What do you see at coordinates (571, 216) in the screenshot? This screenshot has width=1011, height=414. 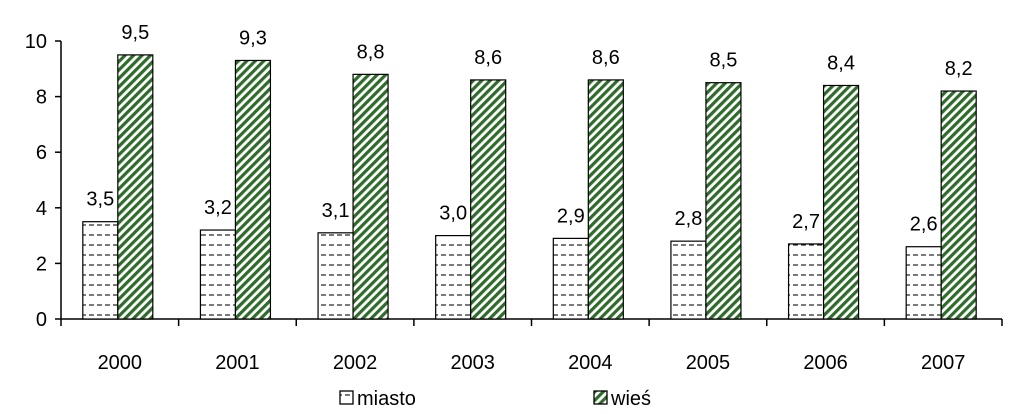 I see `data-label: 2,9` at bounding box center [571, 216].